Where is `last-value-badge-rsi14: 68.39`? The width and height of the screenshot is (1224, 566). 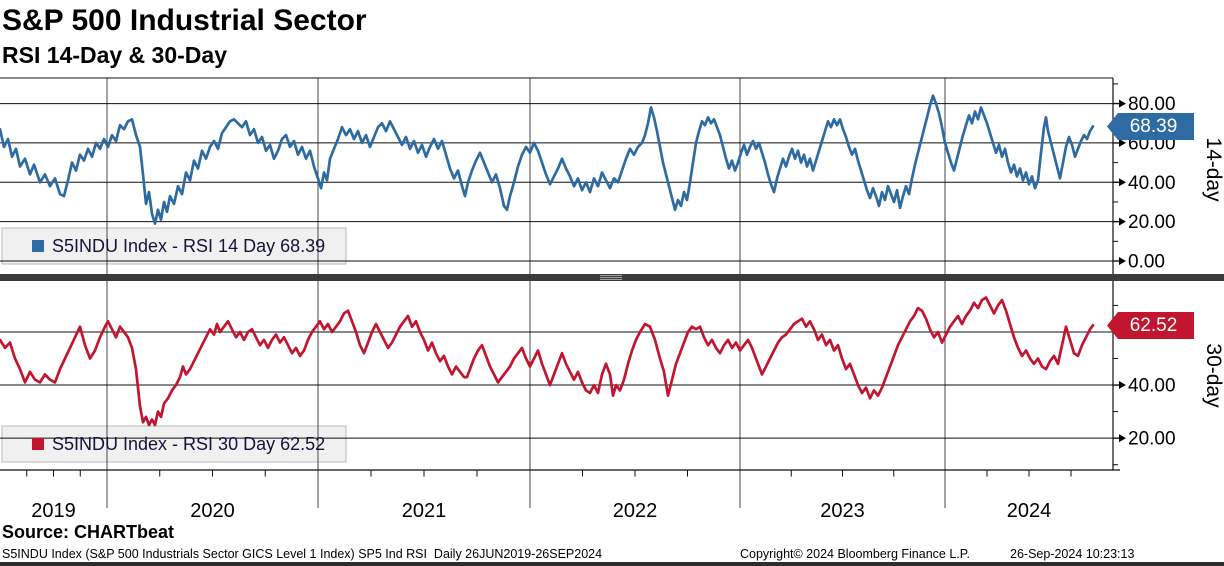 last-value-badge-rsi14: 68.39 is located at coordinates (1150, 126).